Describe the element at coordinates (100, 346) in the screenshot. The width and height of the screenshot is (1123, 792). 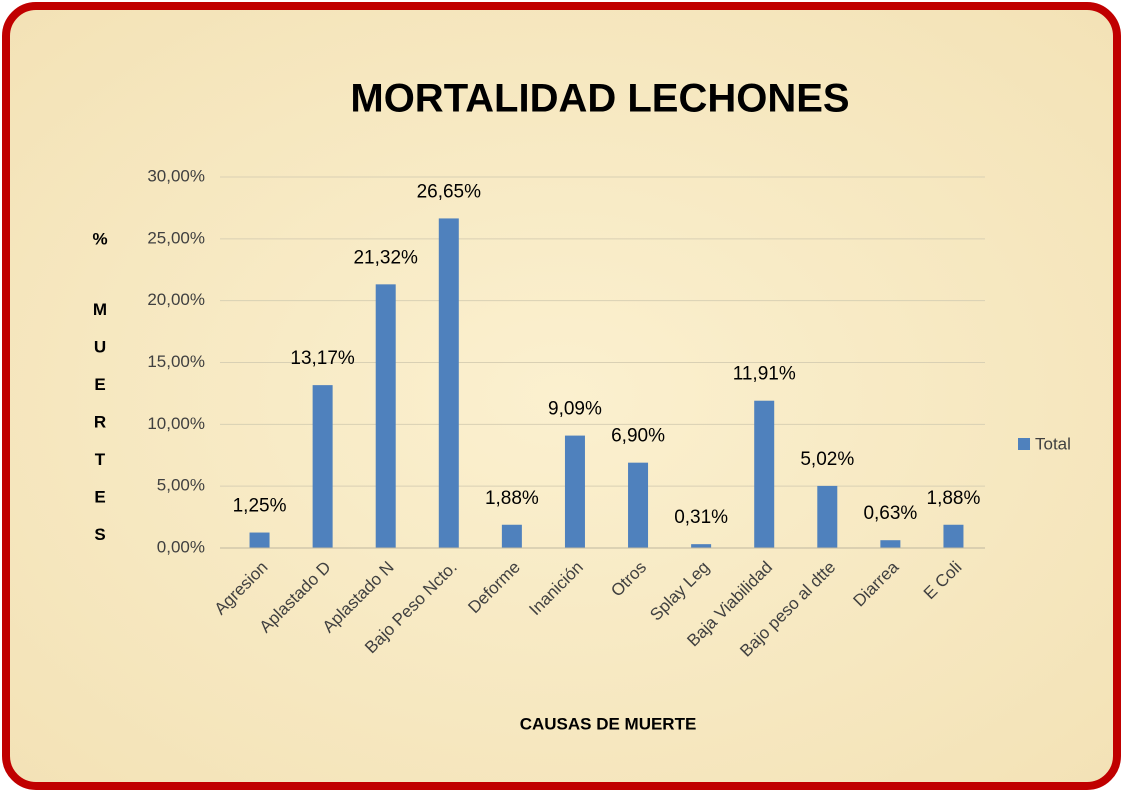
I see `y-axis-title: U` at that location.